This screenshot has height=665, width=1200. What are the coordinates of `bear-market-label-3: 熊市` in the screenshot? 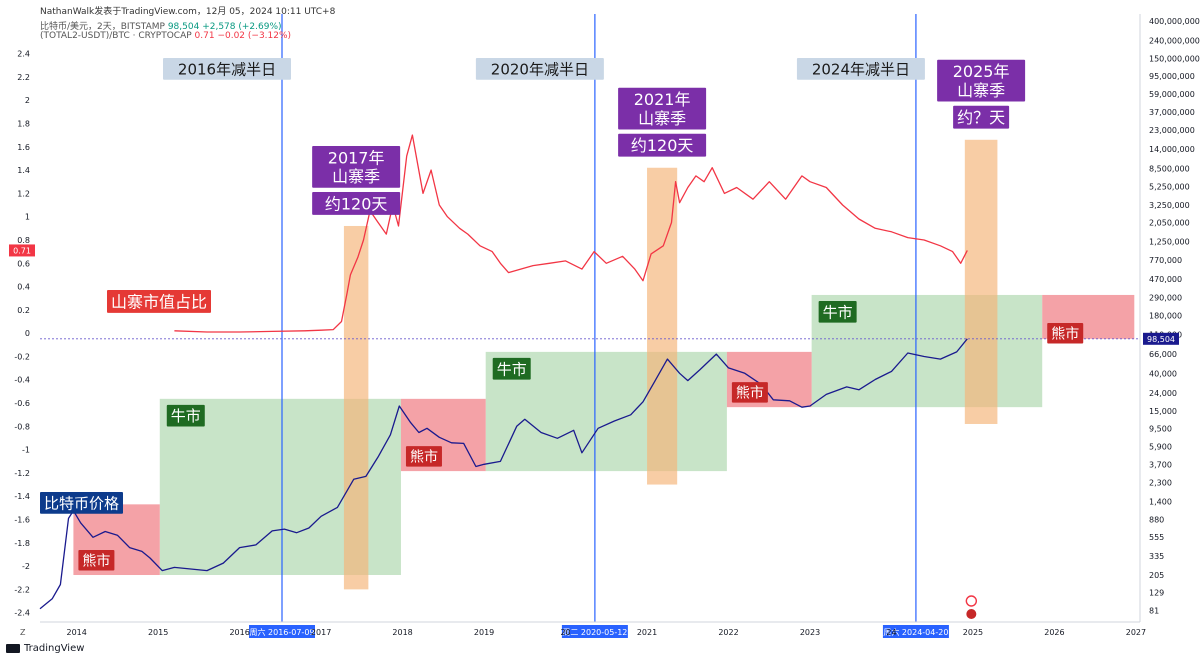 It's located at (749, 392).